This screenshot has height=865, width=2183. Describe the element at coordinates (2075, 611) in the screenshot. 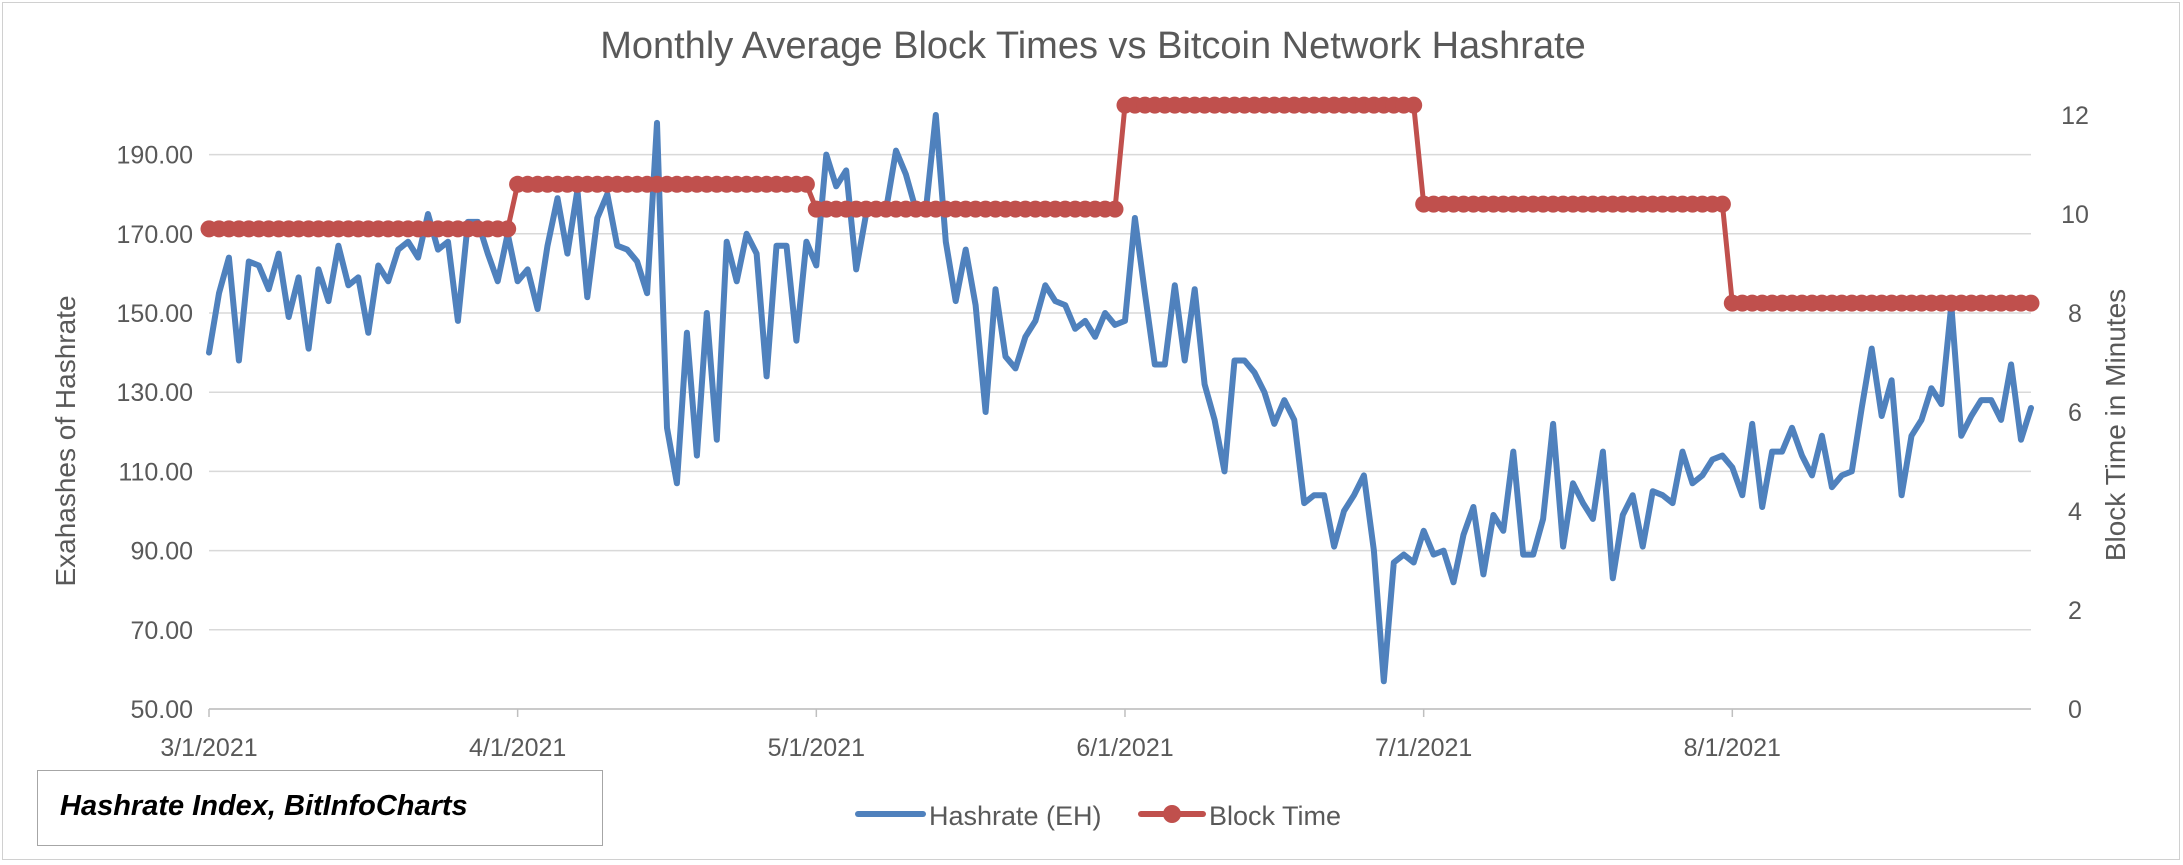

I see `y2-tick-label: 2` at that location.